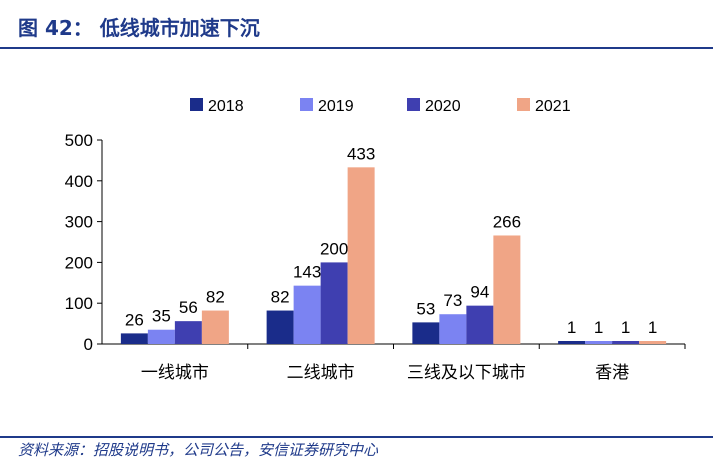 Image resolution: width=713 pixels, height=467 pixels. I want to click on data-label: 26, so click(134, 319).